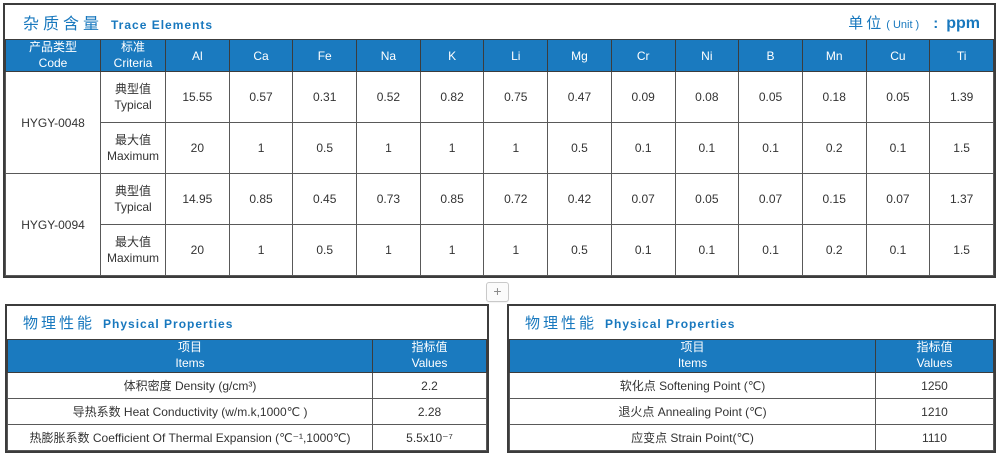  I want to click on value-cell: 14.95, so click(197, 199).